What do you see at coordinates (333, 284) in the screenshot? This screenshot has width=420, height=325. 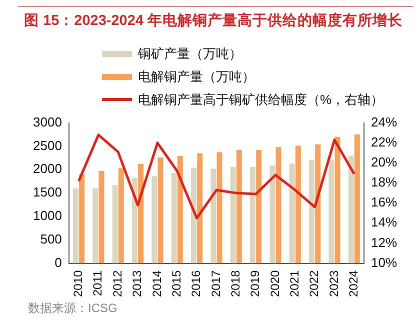 I see `x-tick-label: 2023` at bounding box center [333, 284].